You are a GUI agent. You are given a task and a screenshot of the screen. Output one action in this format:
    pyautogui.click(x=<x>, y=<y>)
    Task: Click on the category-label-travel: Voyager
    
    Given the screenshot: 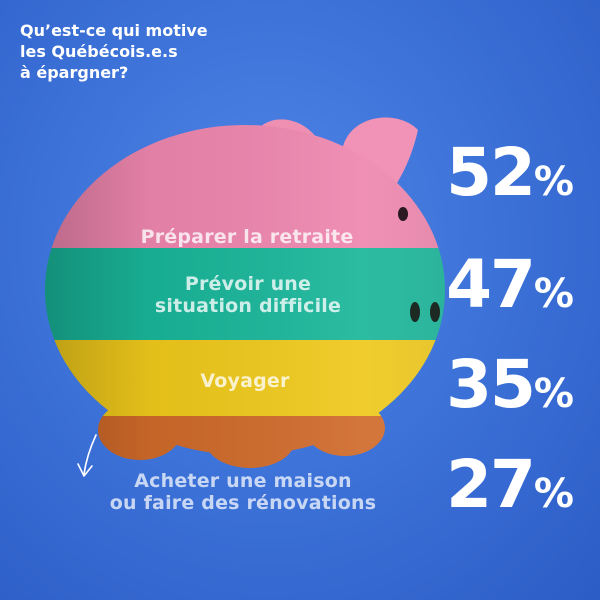 What is the action you would take?
    pyautogui.click(x=245, y=381)
    